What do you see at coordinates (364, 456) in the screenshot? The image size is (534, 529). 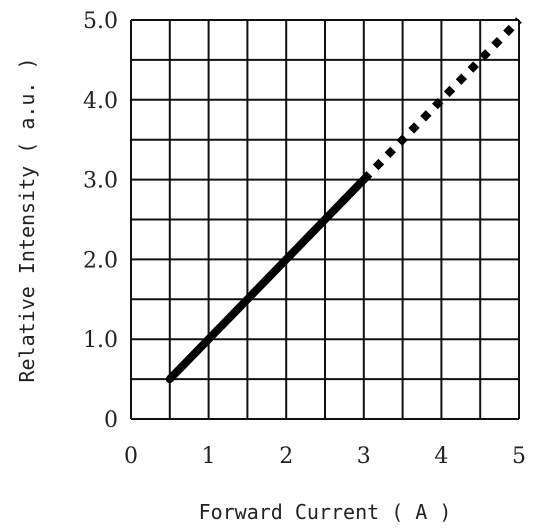 I see `x-tick-label: 3` at bounding box center [364, 456].